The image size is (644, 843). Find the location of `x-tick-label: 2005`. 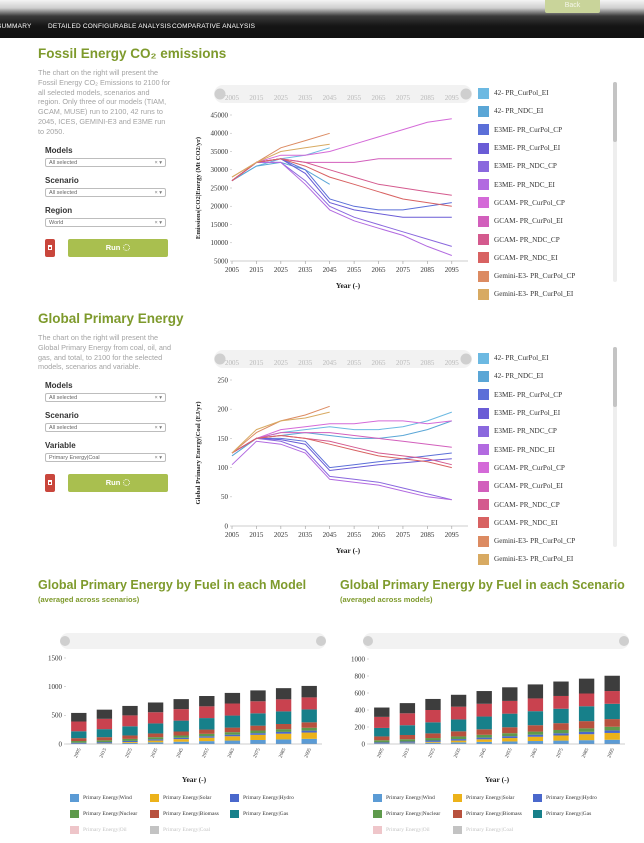

x-tick-label: 2005 is located at coordinates (232, 535).